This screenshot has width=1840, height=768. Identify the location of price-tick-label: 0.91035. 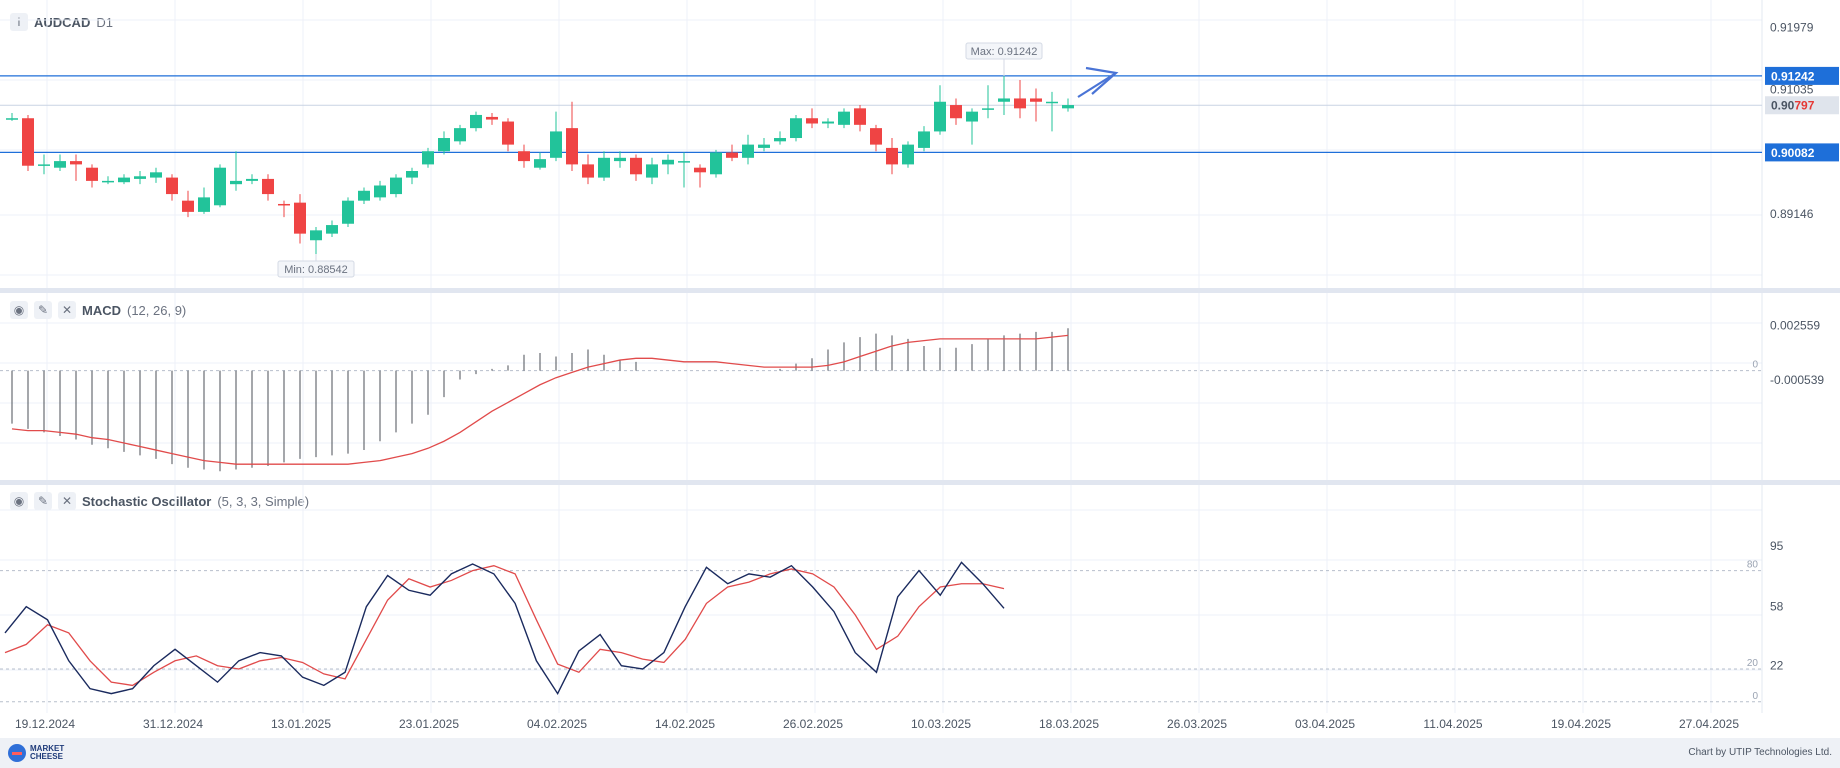
(1792, 90).